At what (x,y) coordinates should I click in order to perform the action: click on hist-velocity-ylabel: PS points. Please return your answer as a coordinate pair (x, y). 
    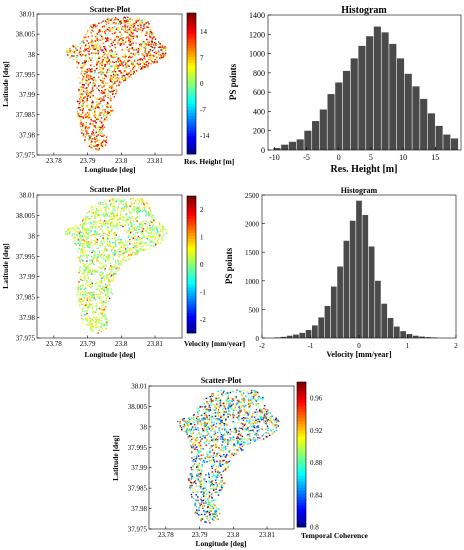
    Looking at the image, I should click on (229, 265).